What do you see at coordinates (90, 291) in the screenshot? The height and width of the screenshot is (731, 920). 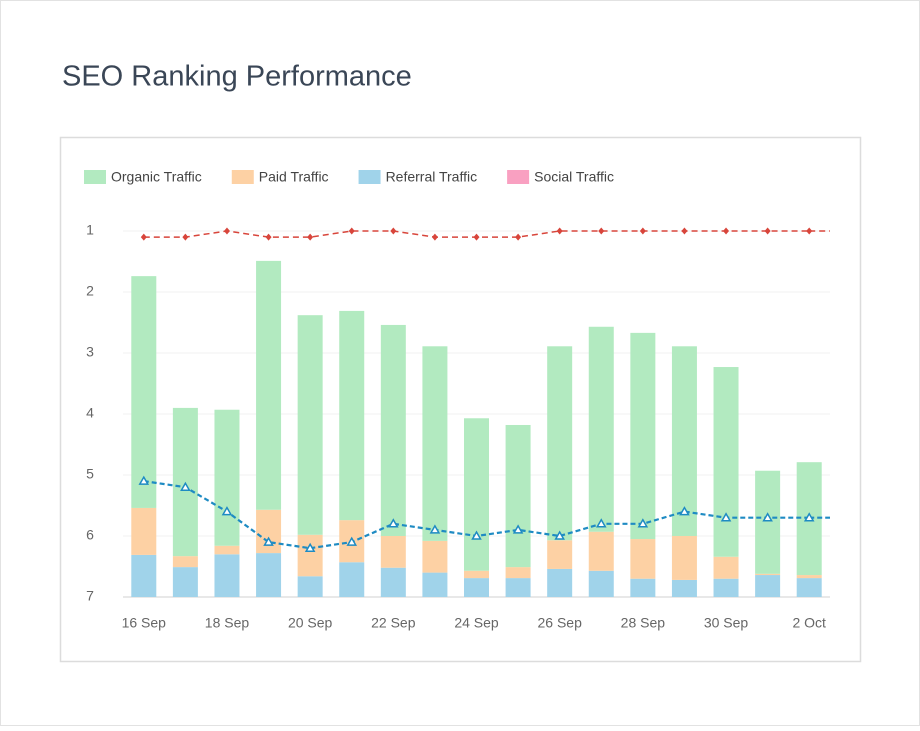 I see `y-tick-label: 2` at bounding box center [90, 291].